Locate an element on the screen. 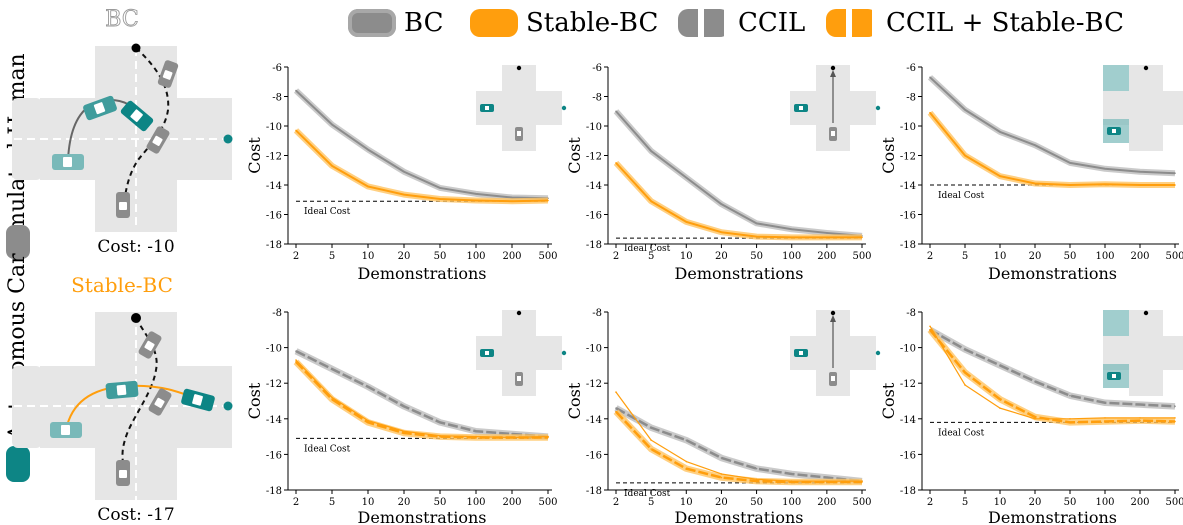  legend-label-ccil-stable-bc: CCIL + Stable-BC is located at coordinates (1005, 23).